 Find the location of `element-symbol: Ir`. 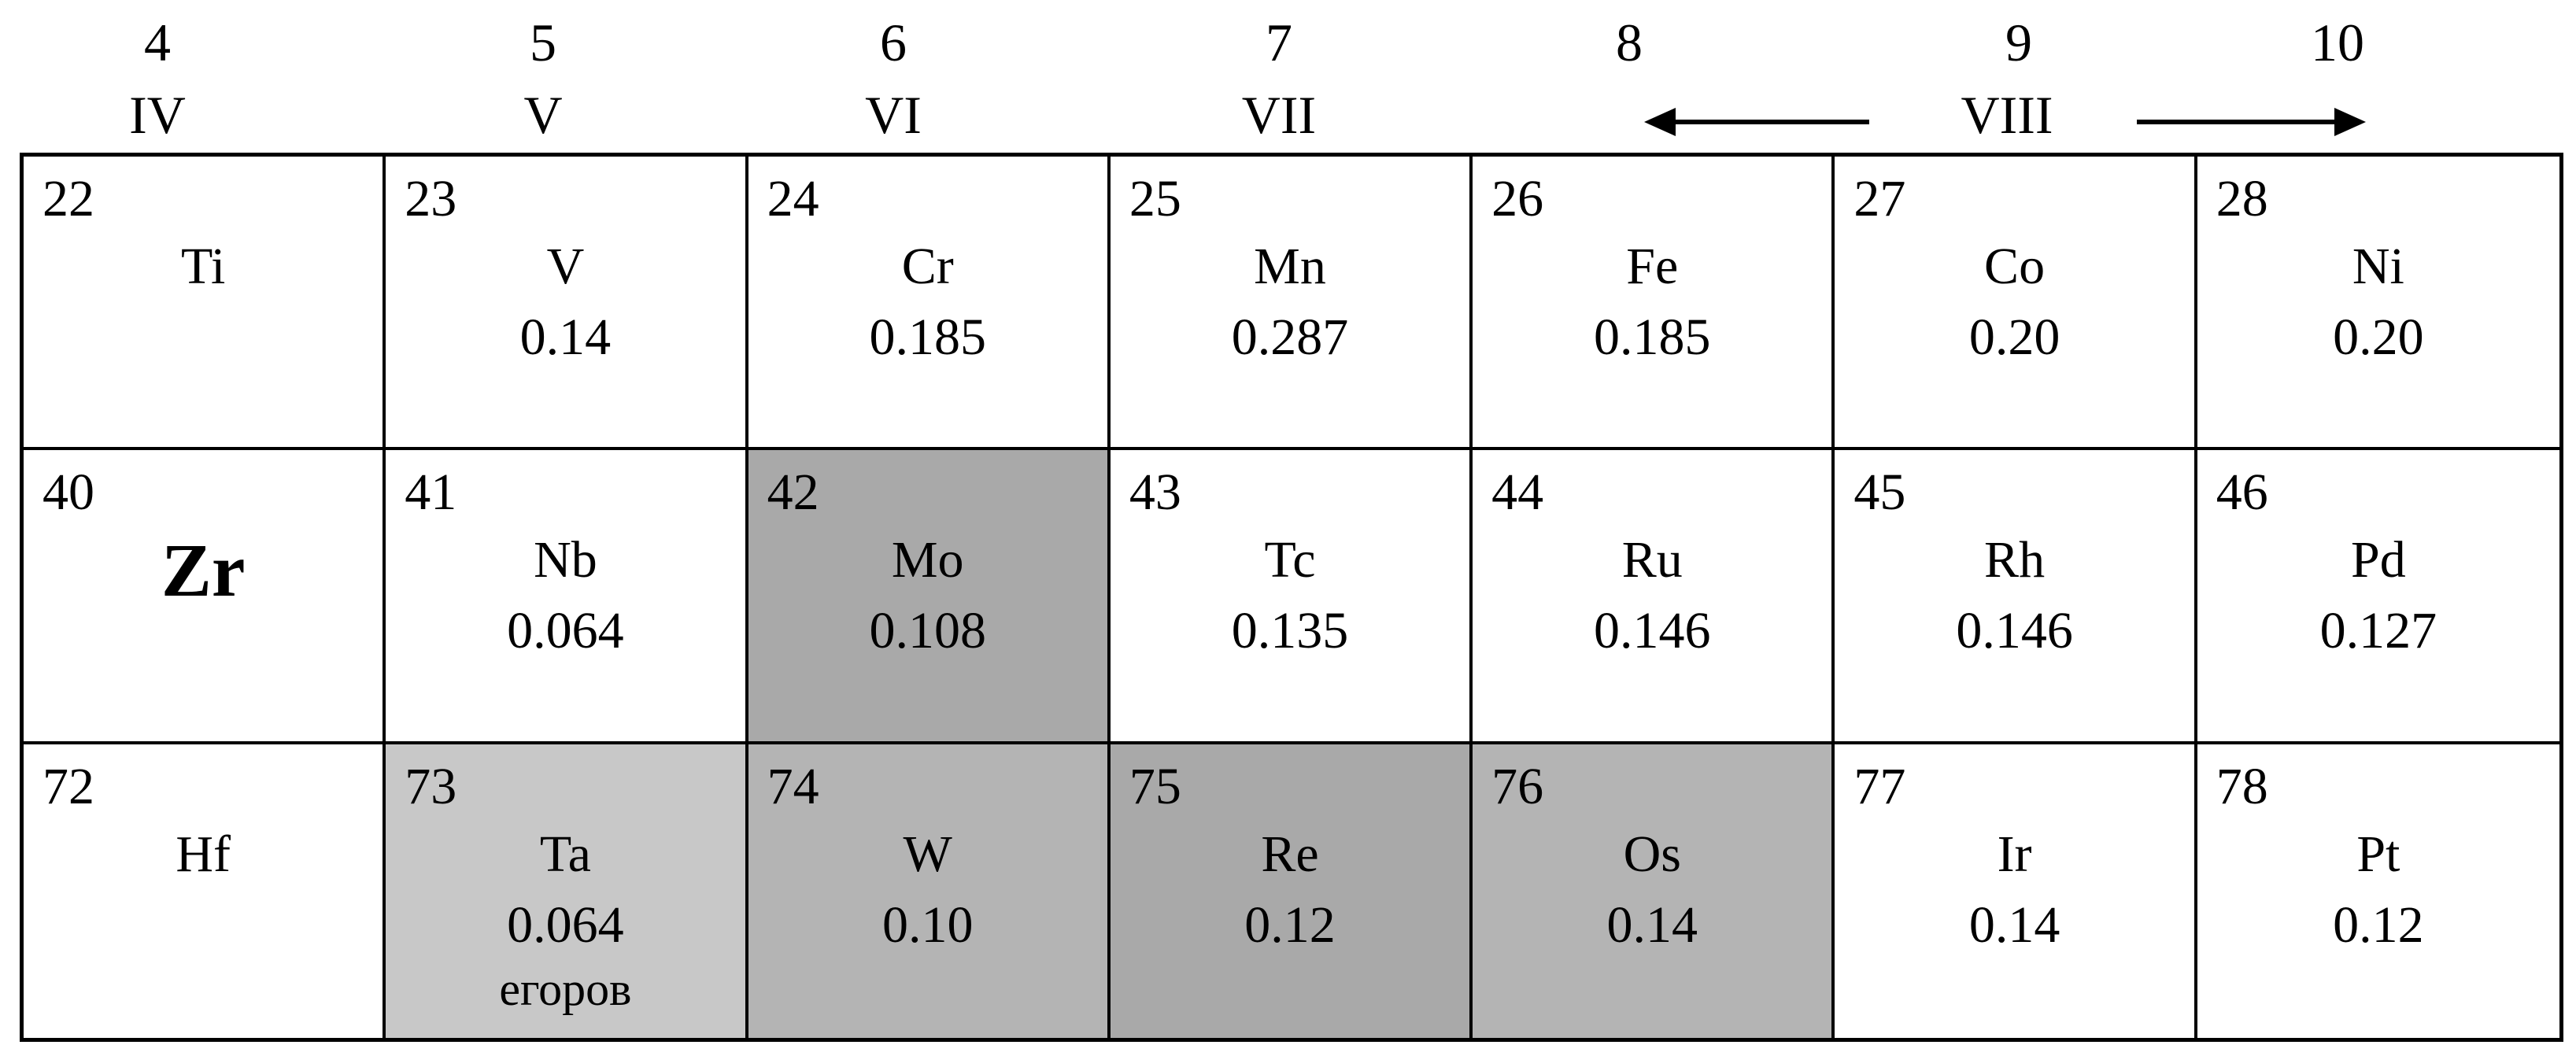

element-symbol: Ir is located at coordinates (2015, 854).